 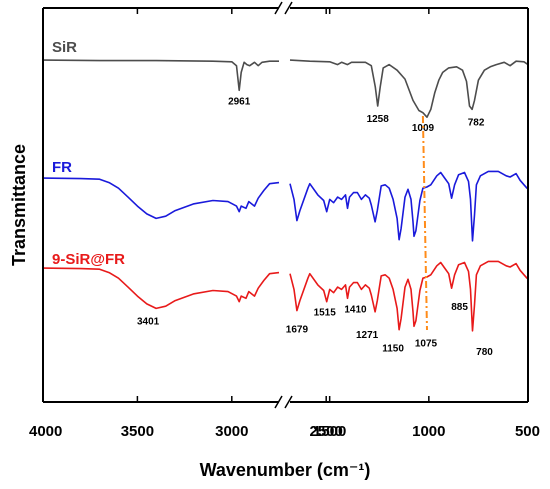 I want to click on series-line-9-SiR@FR-left, so click(x=161, y=288).